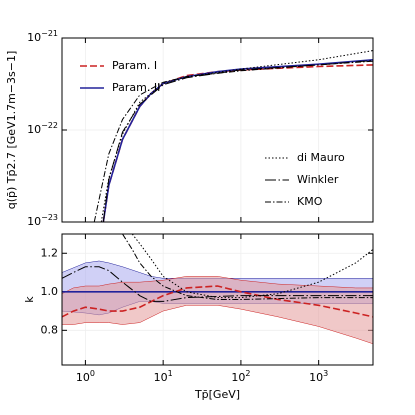 This screenshot has width=415, height=415. I want to click on legend-label: Winkler, so click(318, 179).